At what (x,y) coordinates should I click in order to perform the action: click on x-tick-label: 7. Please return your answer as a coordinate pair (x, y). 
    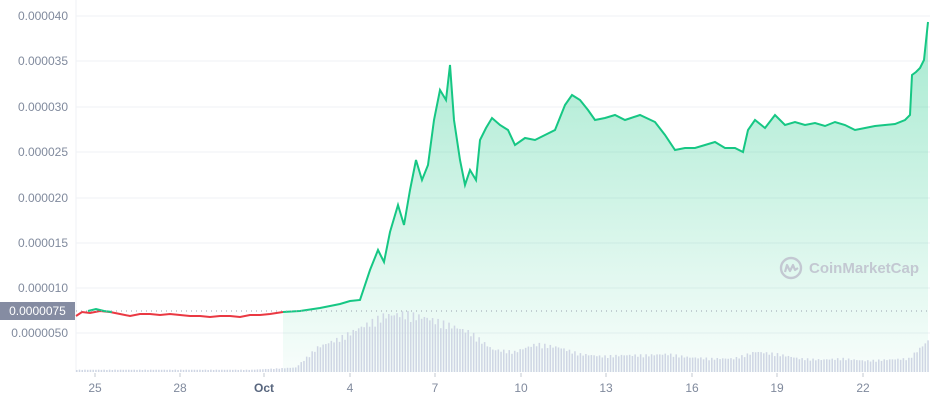
    Looking at the image, I should click on (435, 388).